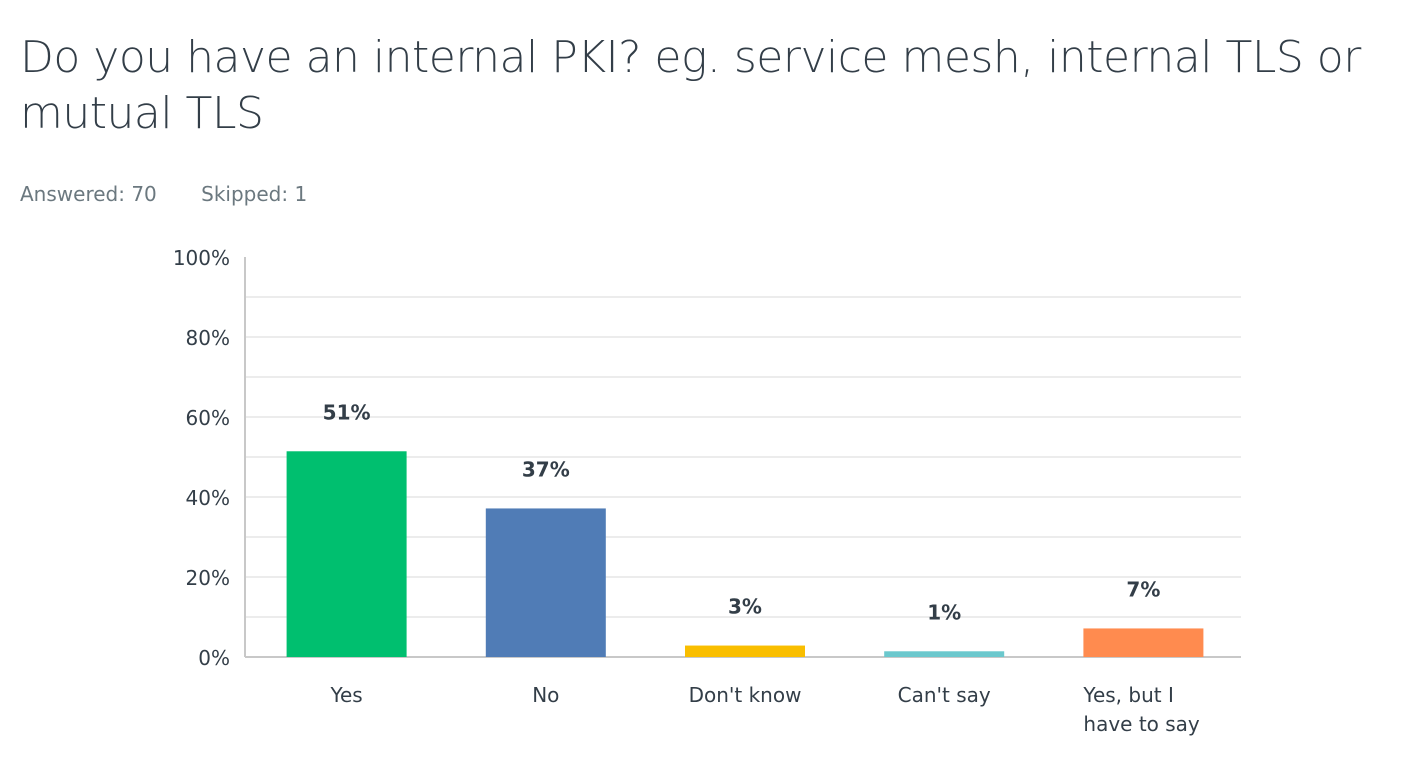 Image resolution: width=1418 pixels, height=766 pixels. Describe the element at coordinates (944, 695) in the screenshot. I see `category-label: Can't say` at that location.